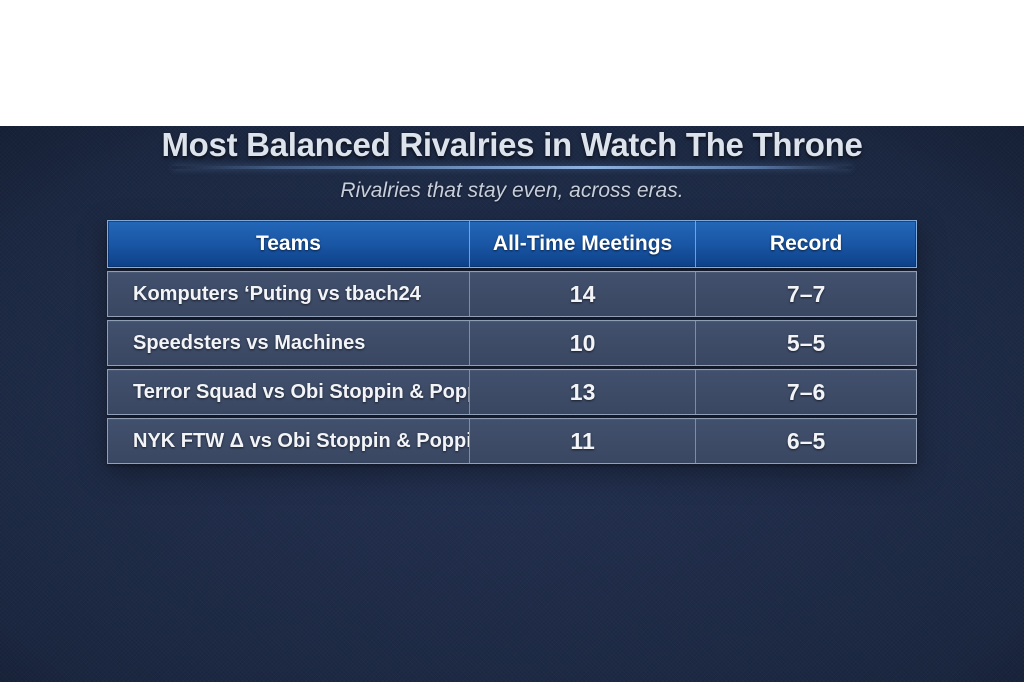 Image resolution: width=1024 pixels, height=682 pixels. I want to click on table-row: NYK FTW Δ vs Obi Stoppin & Poppin 11 6–5, so click(512, 441).